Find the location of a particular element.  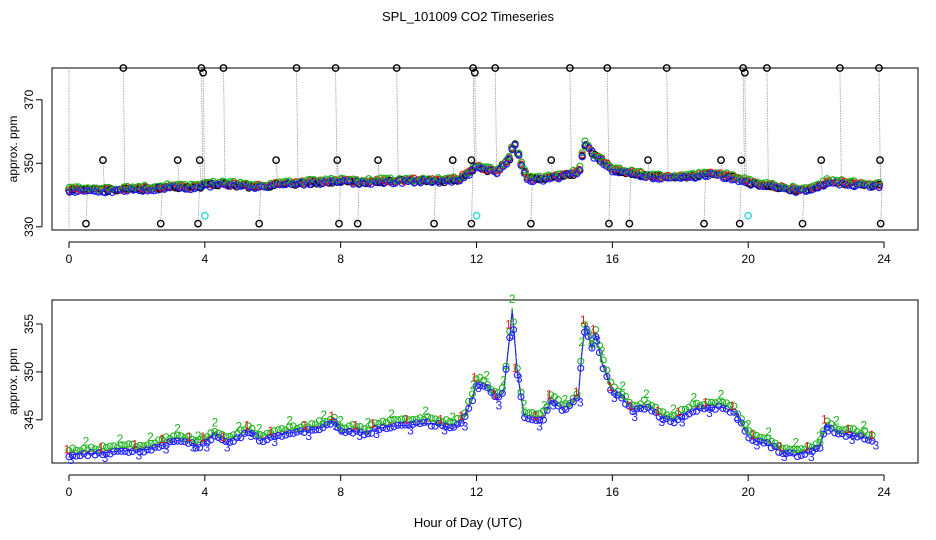

x-tick-label: 16 is located at coordinates (613, 259).